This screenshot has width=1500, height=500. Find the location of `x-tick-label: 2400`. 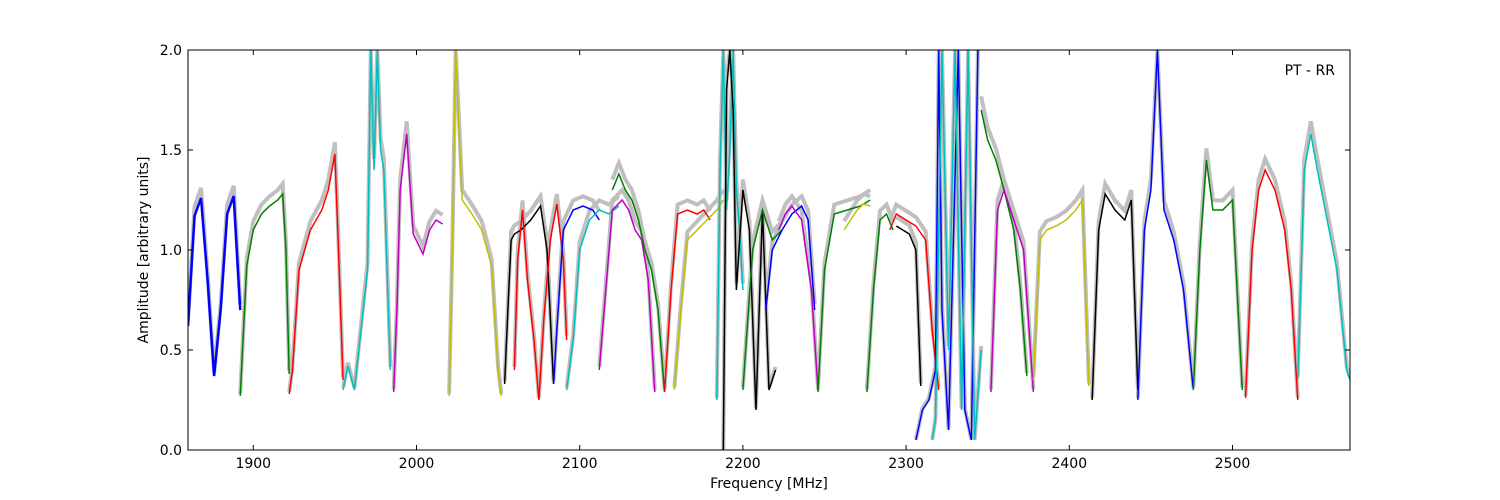

x-tick-label: 2400 is located at coordinates (1069, 464).